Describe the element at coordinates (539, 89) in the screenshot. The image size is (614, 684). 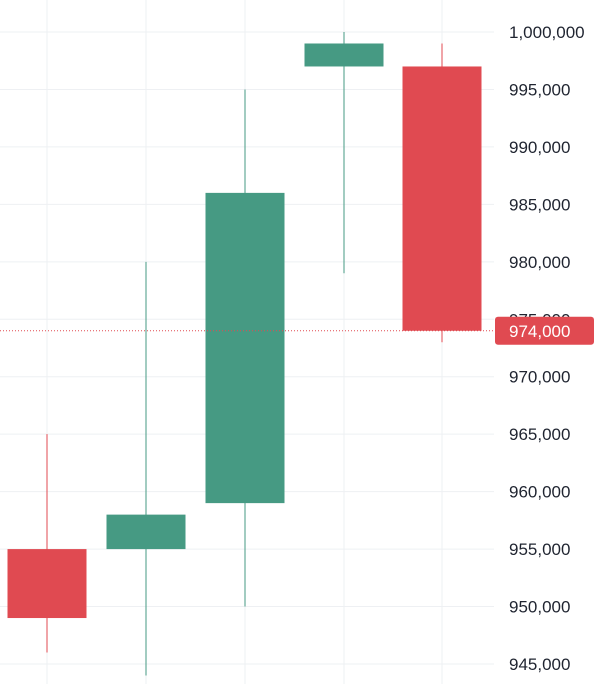
I see `y-tick-label: 995,000` at that location.